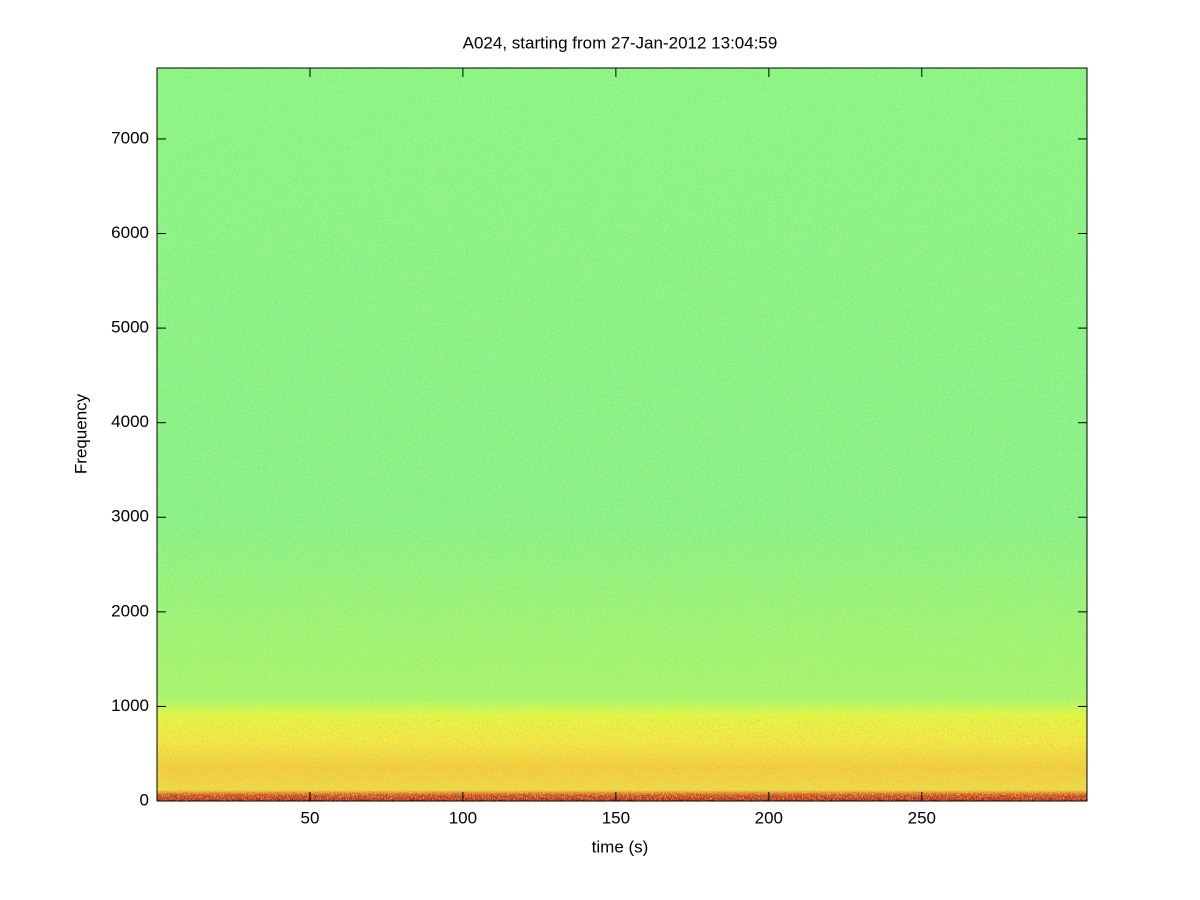 Image resolution: width=1200 pixels, height=900 pixels. Describe the element at coordinates (130, 610) in the screenshot. I see `y-tick-label: 2000` at that location.